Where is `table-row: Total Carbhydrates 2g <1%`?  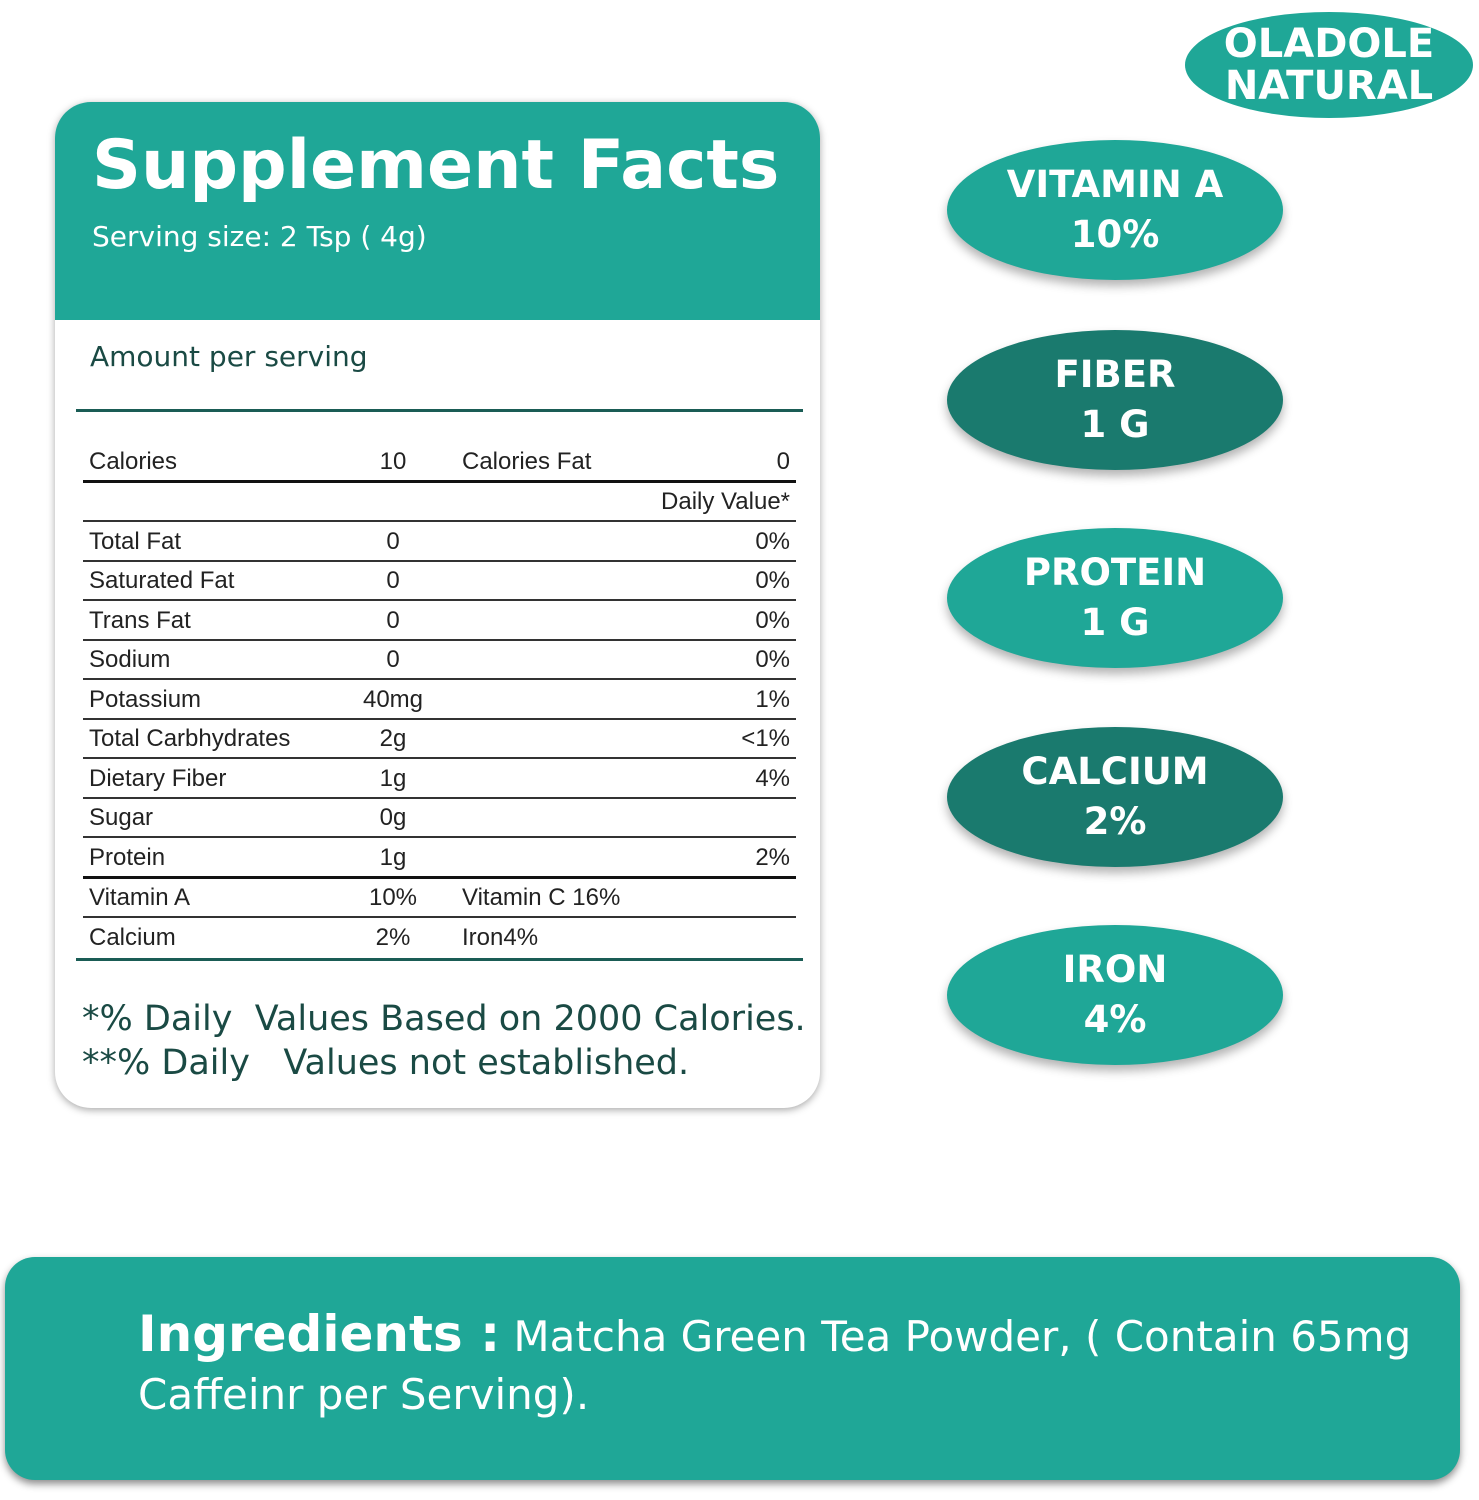
table-row: Total Carbhydrates 2g <1% is located at coordinates (439, 739).